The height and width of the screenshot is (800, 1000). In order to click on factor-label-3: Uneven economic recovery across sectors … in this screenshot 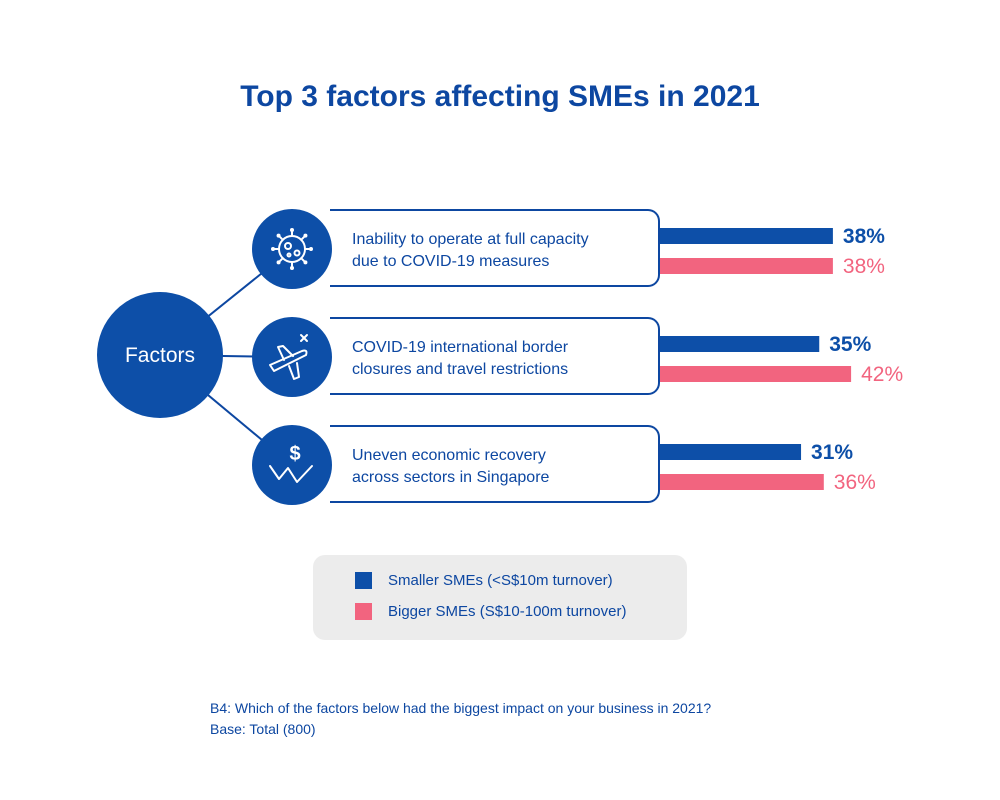, I will do `click(504, 467)`.